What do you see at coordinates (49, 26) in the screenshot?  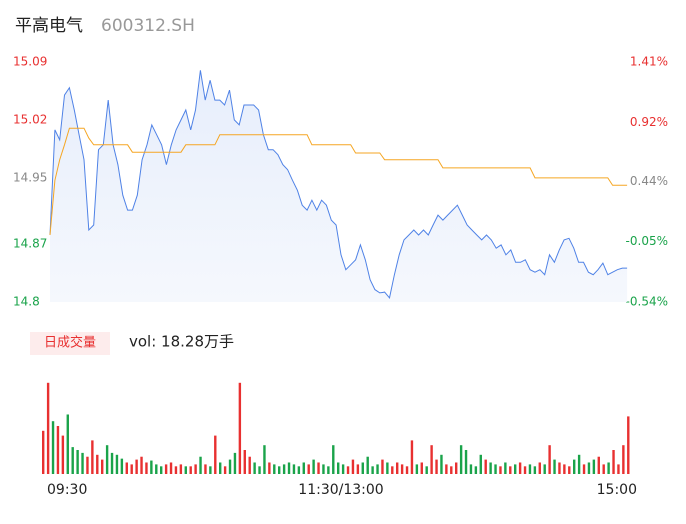 I see `stock-name: 平高电气` at bounding box center [49, 26].